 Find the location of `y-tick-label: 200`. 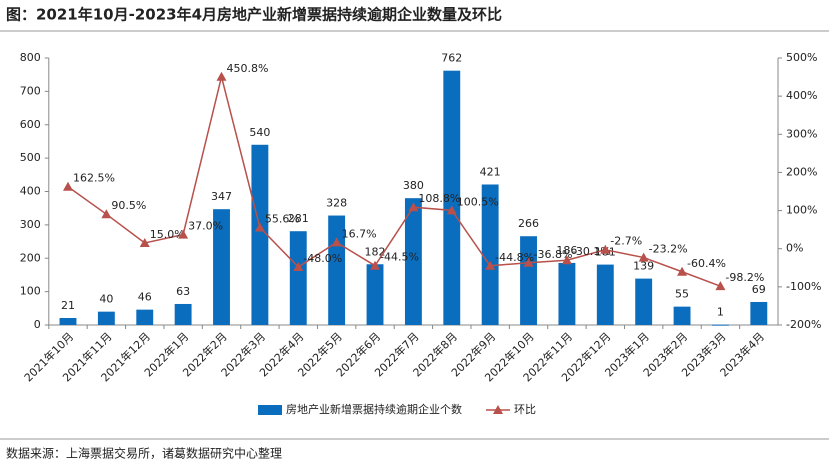

y-tick-label: 200 is located at coordinates (30, 257).